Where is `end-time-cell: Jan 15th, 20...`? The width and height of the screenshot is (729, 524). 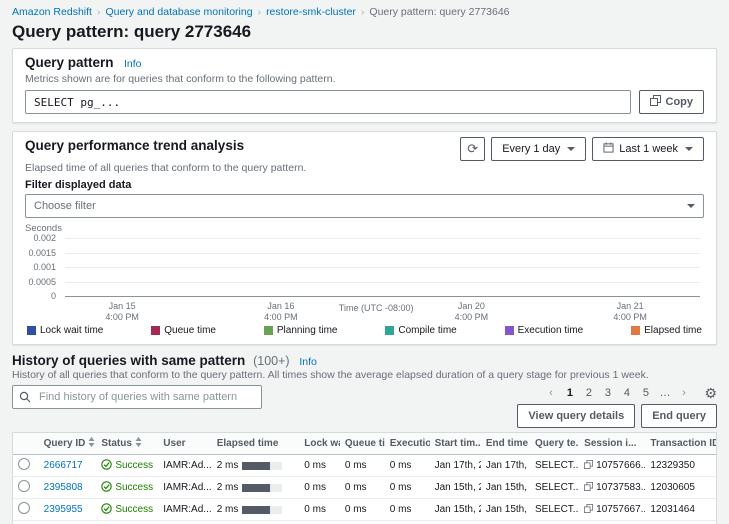
end-time-cell: Jan 15th, 20... is located at coordinates (505, 509).